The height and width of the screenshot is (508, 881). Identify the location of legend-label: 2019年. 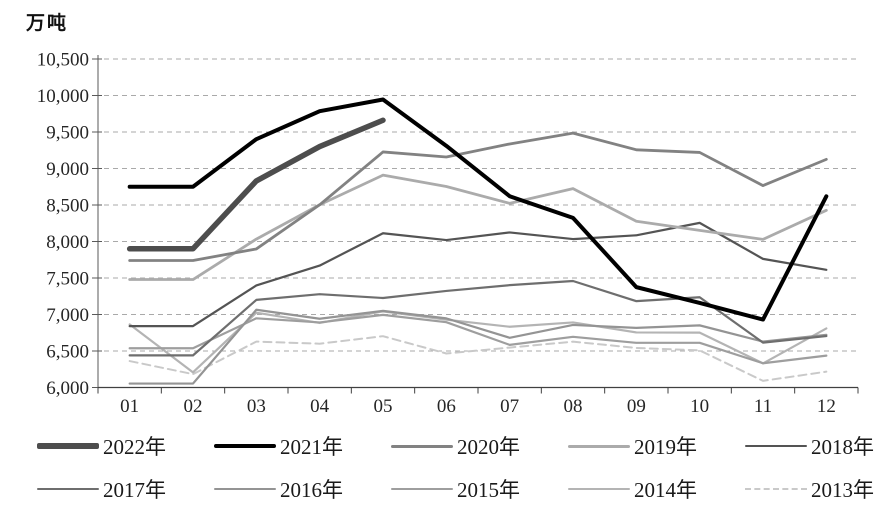
(665, 447).